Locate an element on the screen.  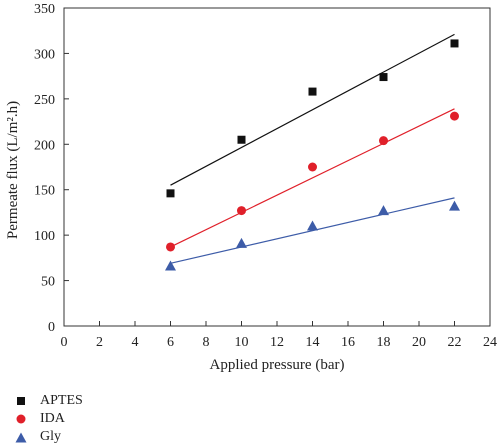
x-tick-label: 20 is located at coordinates (419, 342).